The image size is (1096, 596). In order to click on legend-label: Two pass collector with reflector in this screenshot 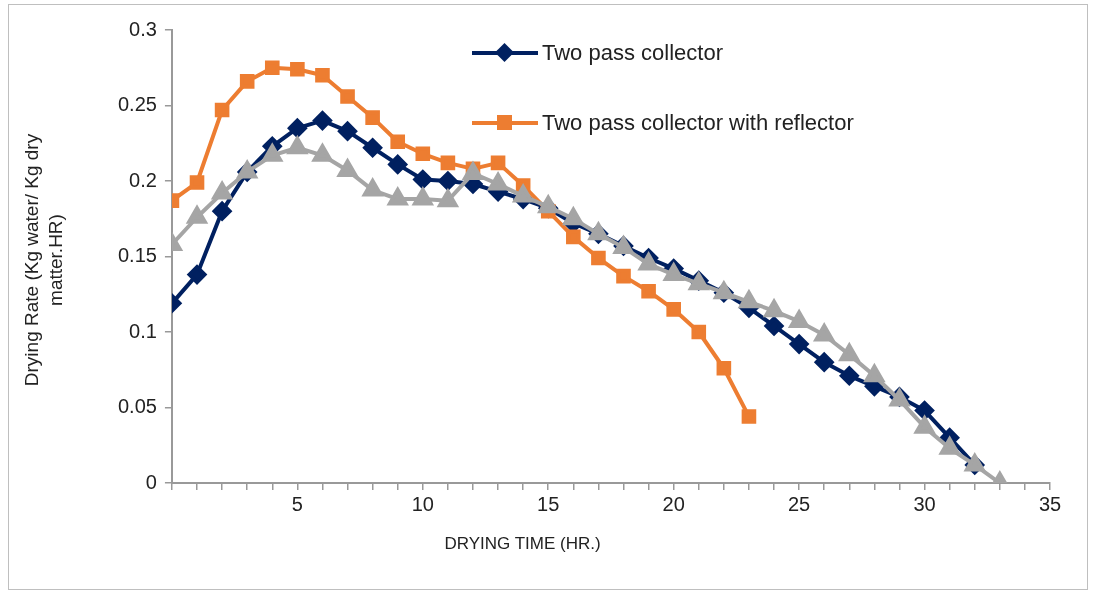, I will do `click(698, 123)`.